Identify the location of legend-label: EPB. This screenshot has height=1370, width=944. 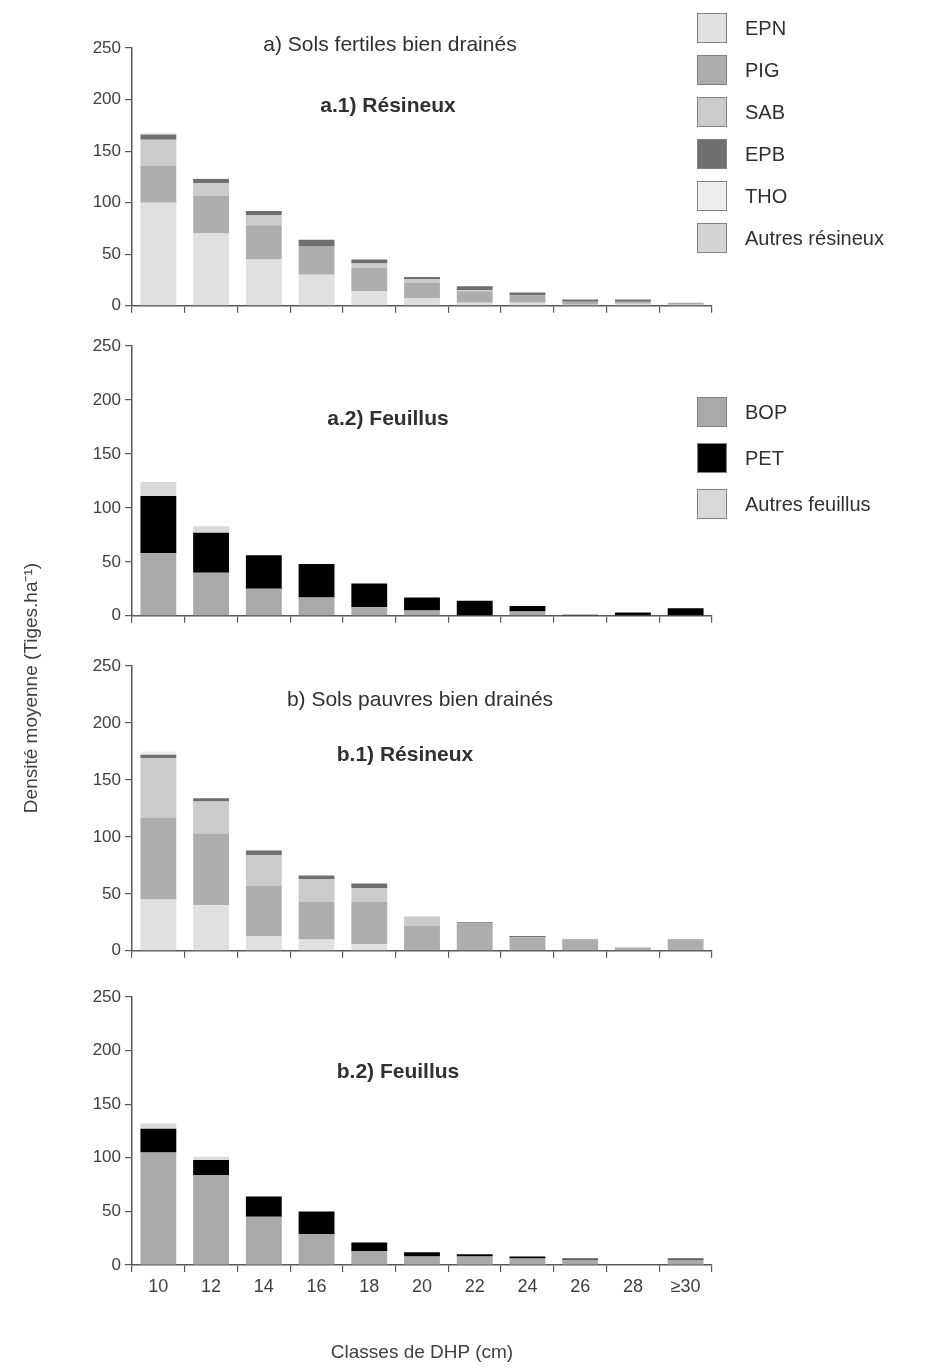
(765, 154).